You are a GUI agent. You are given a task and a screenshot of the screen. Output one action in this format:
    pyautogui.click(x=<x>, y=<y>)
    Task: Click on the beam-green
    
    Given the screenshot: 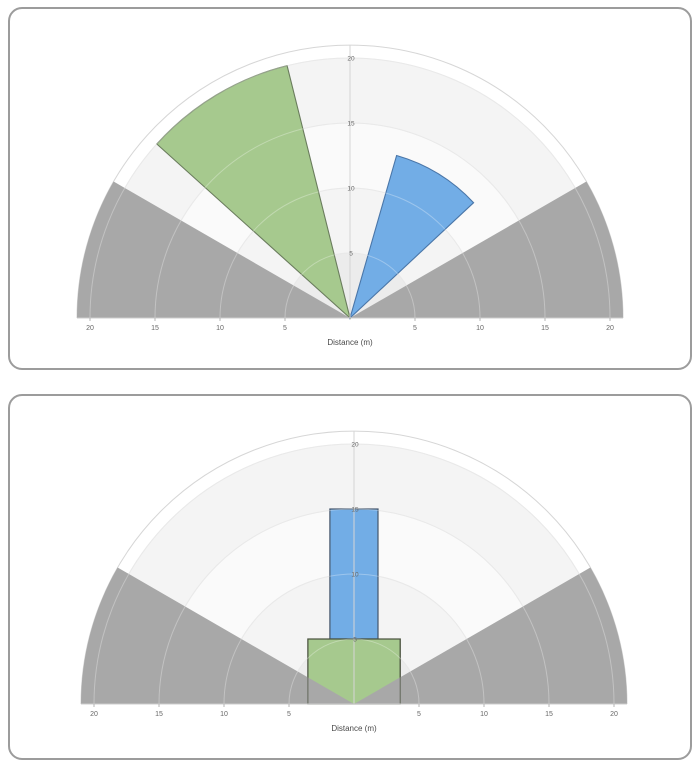 What is the action you would take?
    pyautogui.click(x=253, y=192)
    